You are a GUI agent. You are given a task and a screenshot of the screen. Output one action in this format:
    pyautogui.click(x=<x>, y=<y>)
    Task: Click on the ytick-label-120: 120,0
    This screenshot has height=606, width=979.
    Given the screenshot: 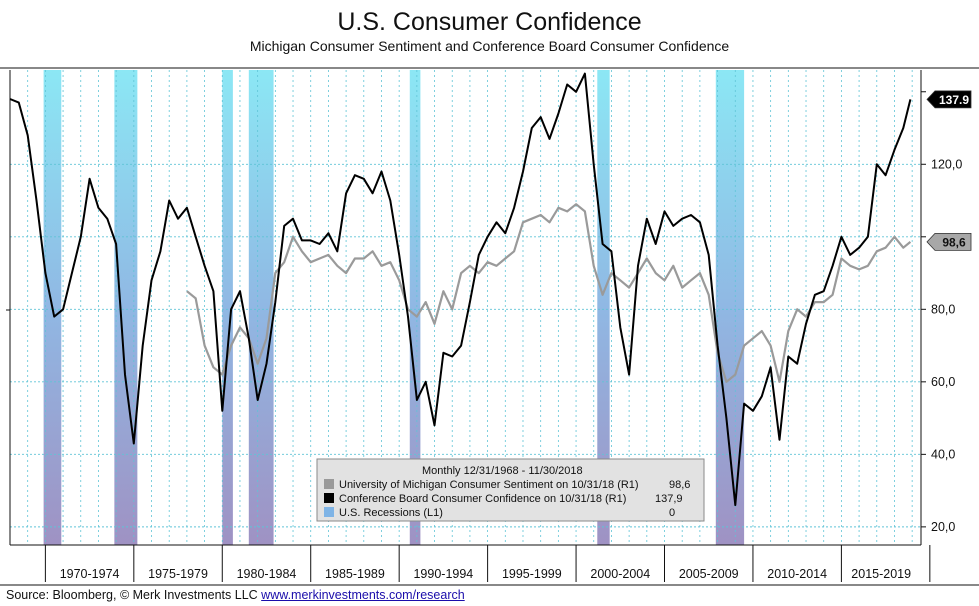 What is the action you would take?
    pyautogui.click(x=946, y=164)
    